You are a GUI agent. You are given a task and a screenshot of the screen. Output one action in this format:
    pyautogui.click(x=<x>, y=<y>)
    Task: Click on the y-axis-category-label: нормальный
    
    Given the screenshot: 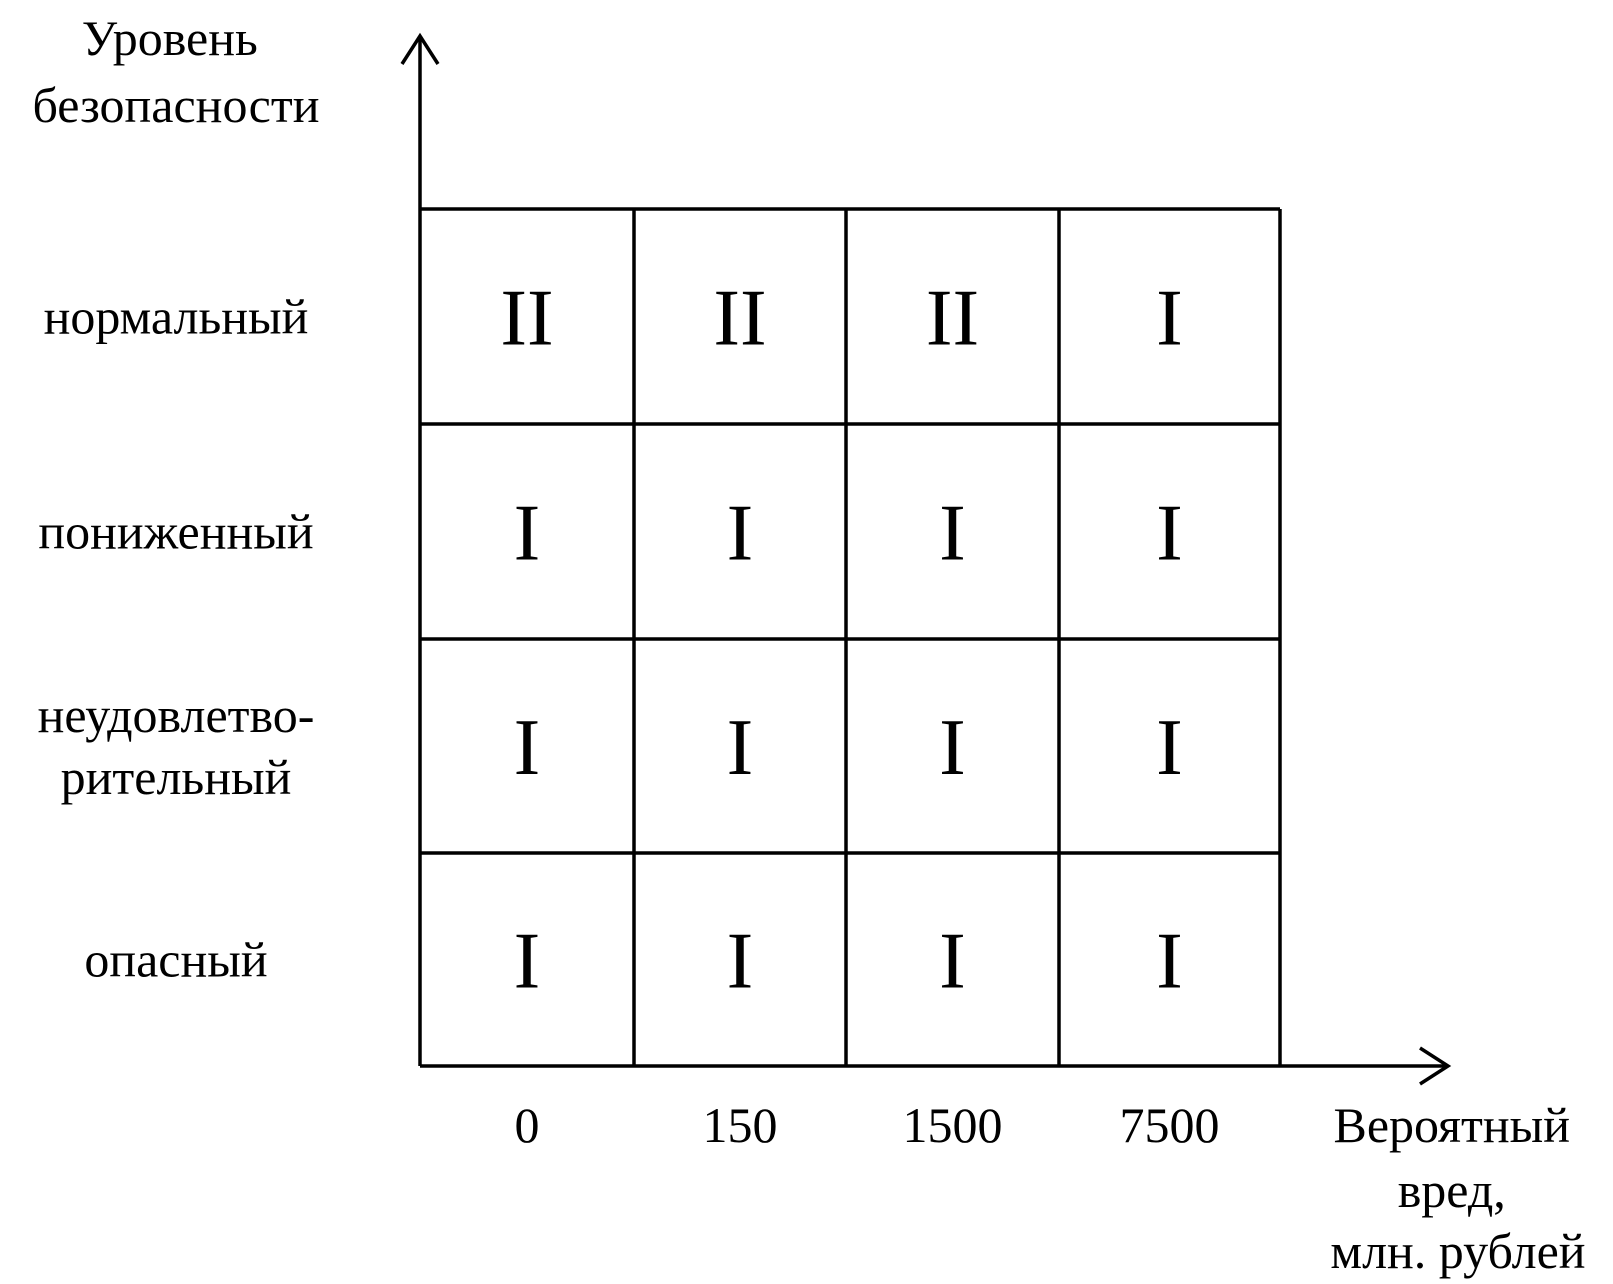 What is the action you would take?
    pyautogui.click(x=176, y=317)
    